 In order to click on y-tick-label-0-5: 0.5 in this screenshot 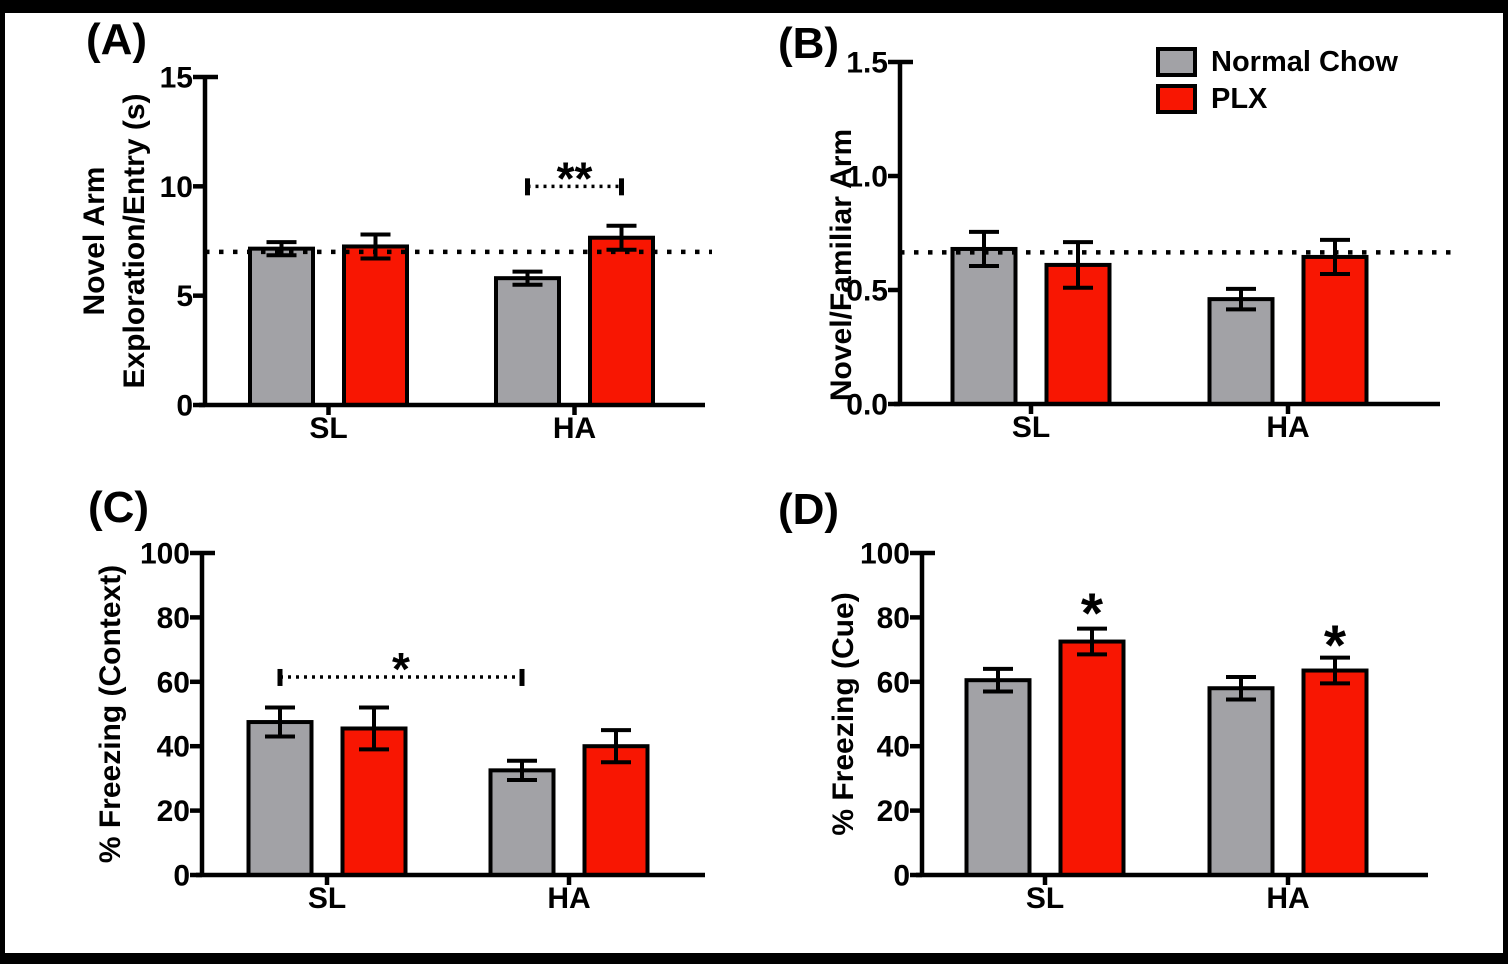, I will do `click(867, 291)`.